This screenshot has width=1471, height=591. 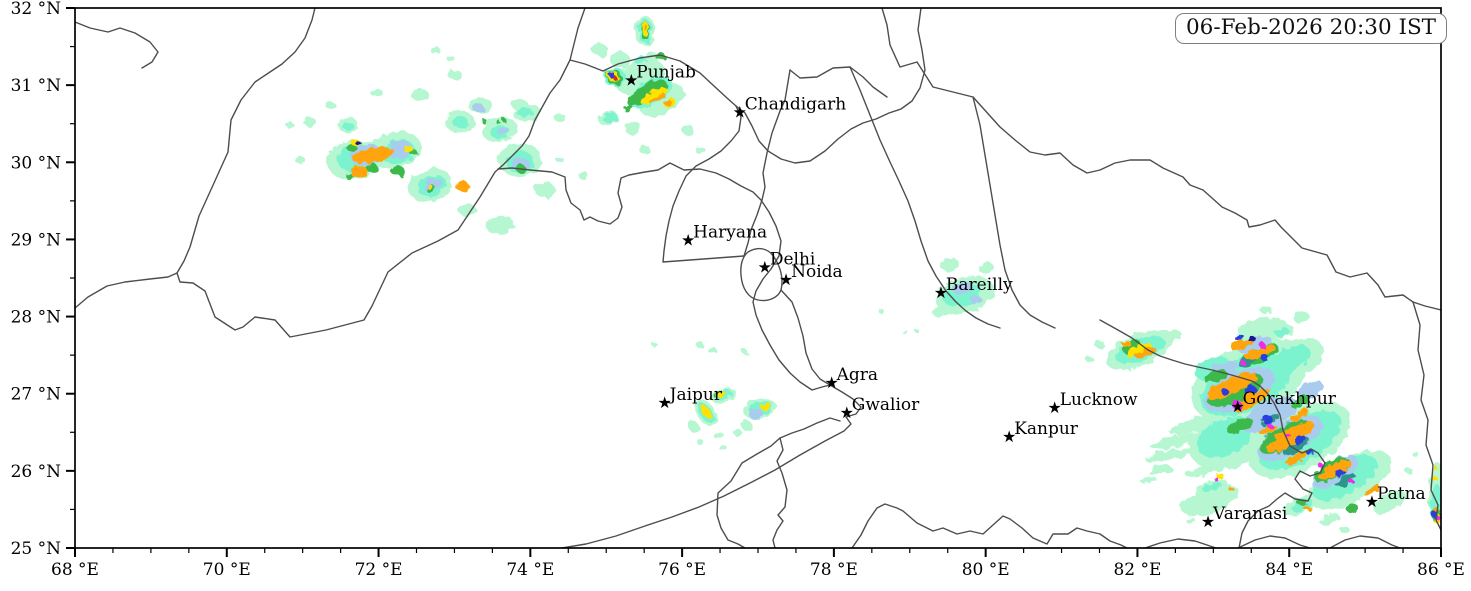 I want to click on boundary-mp-up-south, so click(x=989, y=525).